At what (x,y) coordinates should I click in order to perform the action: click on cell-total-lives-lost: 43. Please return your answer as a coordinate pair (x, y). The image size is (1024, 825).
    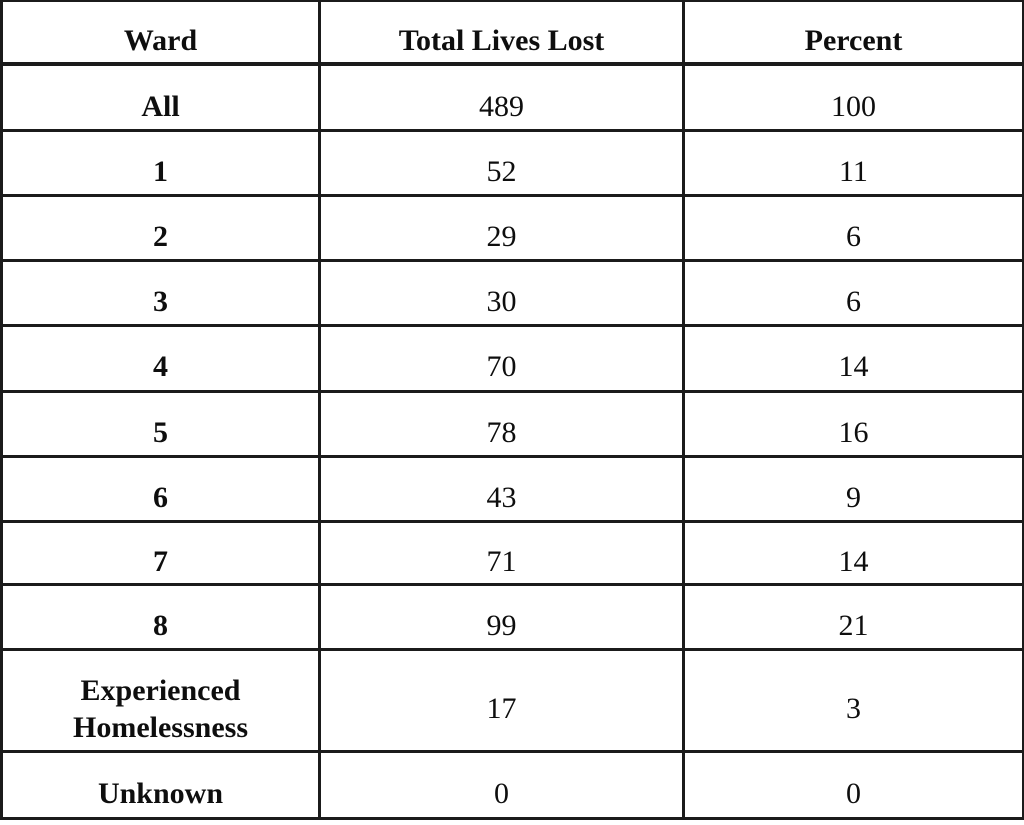
    Looking at the image, I should click on (501, 488).